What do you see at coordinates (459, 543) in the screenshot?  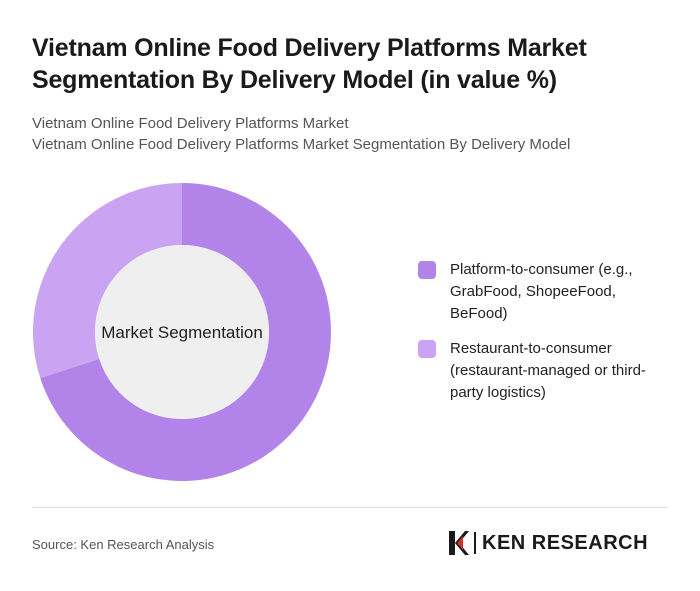 I see `ken-research-logo-icon` at bounding box center [459, 543].